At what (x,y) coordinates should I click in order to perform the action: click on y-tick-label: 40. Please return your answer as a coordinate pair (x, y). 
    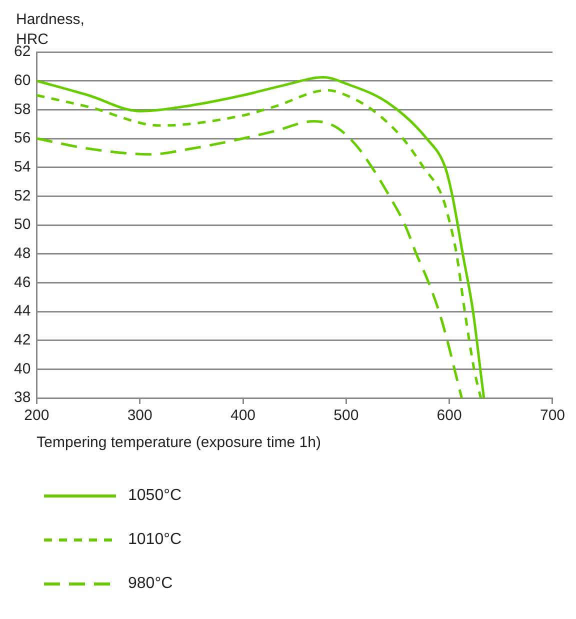
    Looking at the image, I should click on (22, 369).